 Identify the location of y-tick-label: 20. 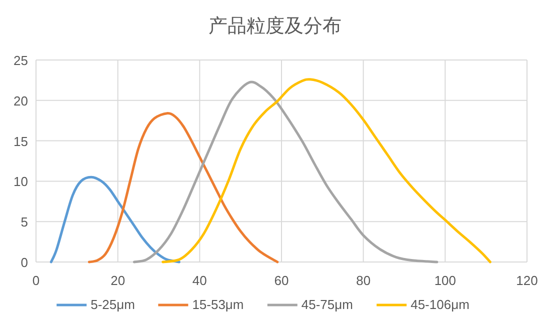
(21, 100).